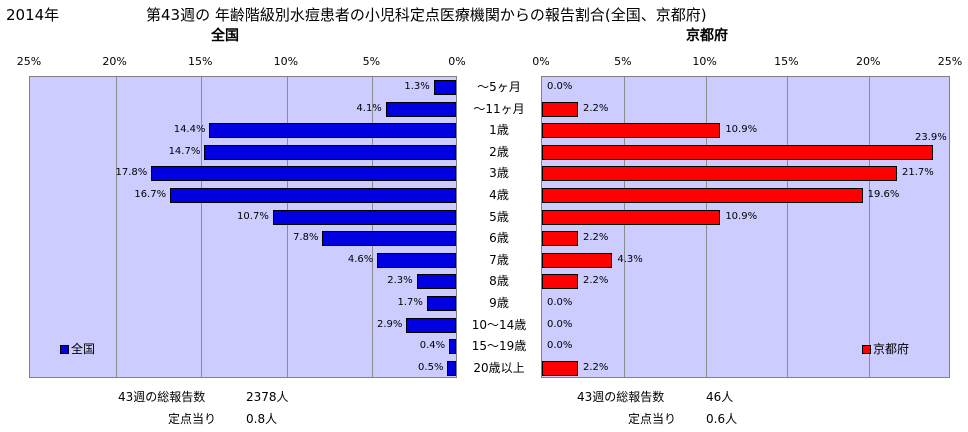  What do you see at coordinates (369, 108) in the screenshot?
I see `national-value-label: 4.1%` at bounding box center [369, 108].